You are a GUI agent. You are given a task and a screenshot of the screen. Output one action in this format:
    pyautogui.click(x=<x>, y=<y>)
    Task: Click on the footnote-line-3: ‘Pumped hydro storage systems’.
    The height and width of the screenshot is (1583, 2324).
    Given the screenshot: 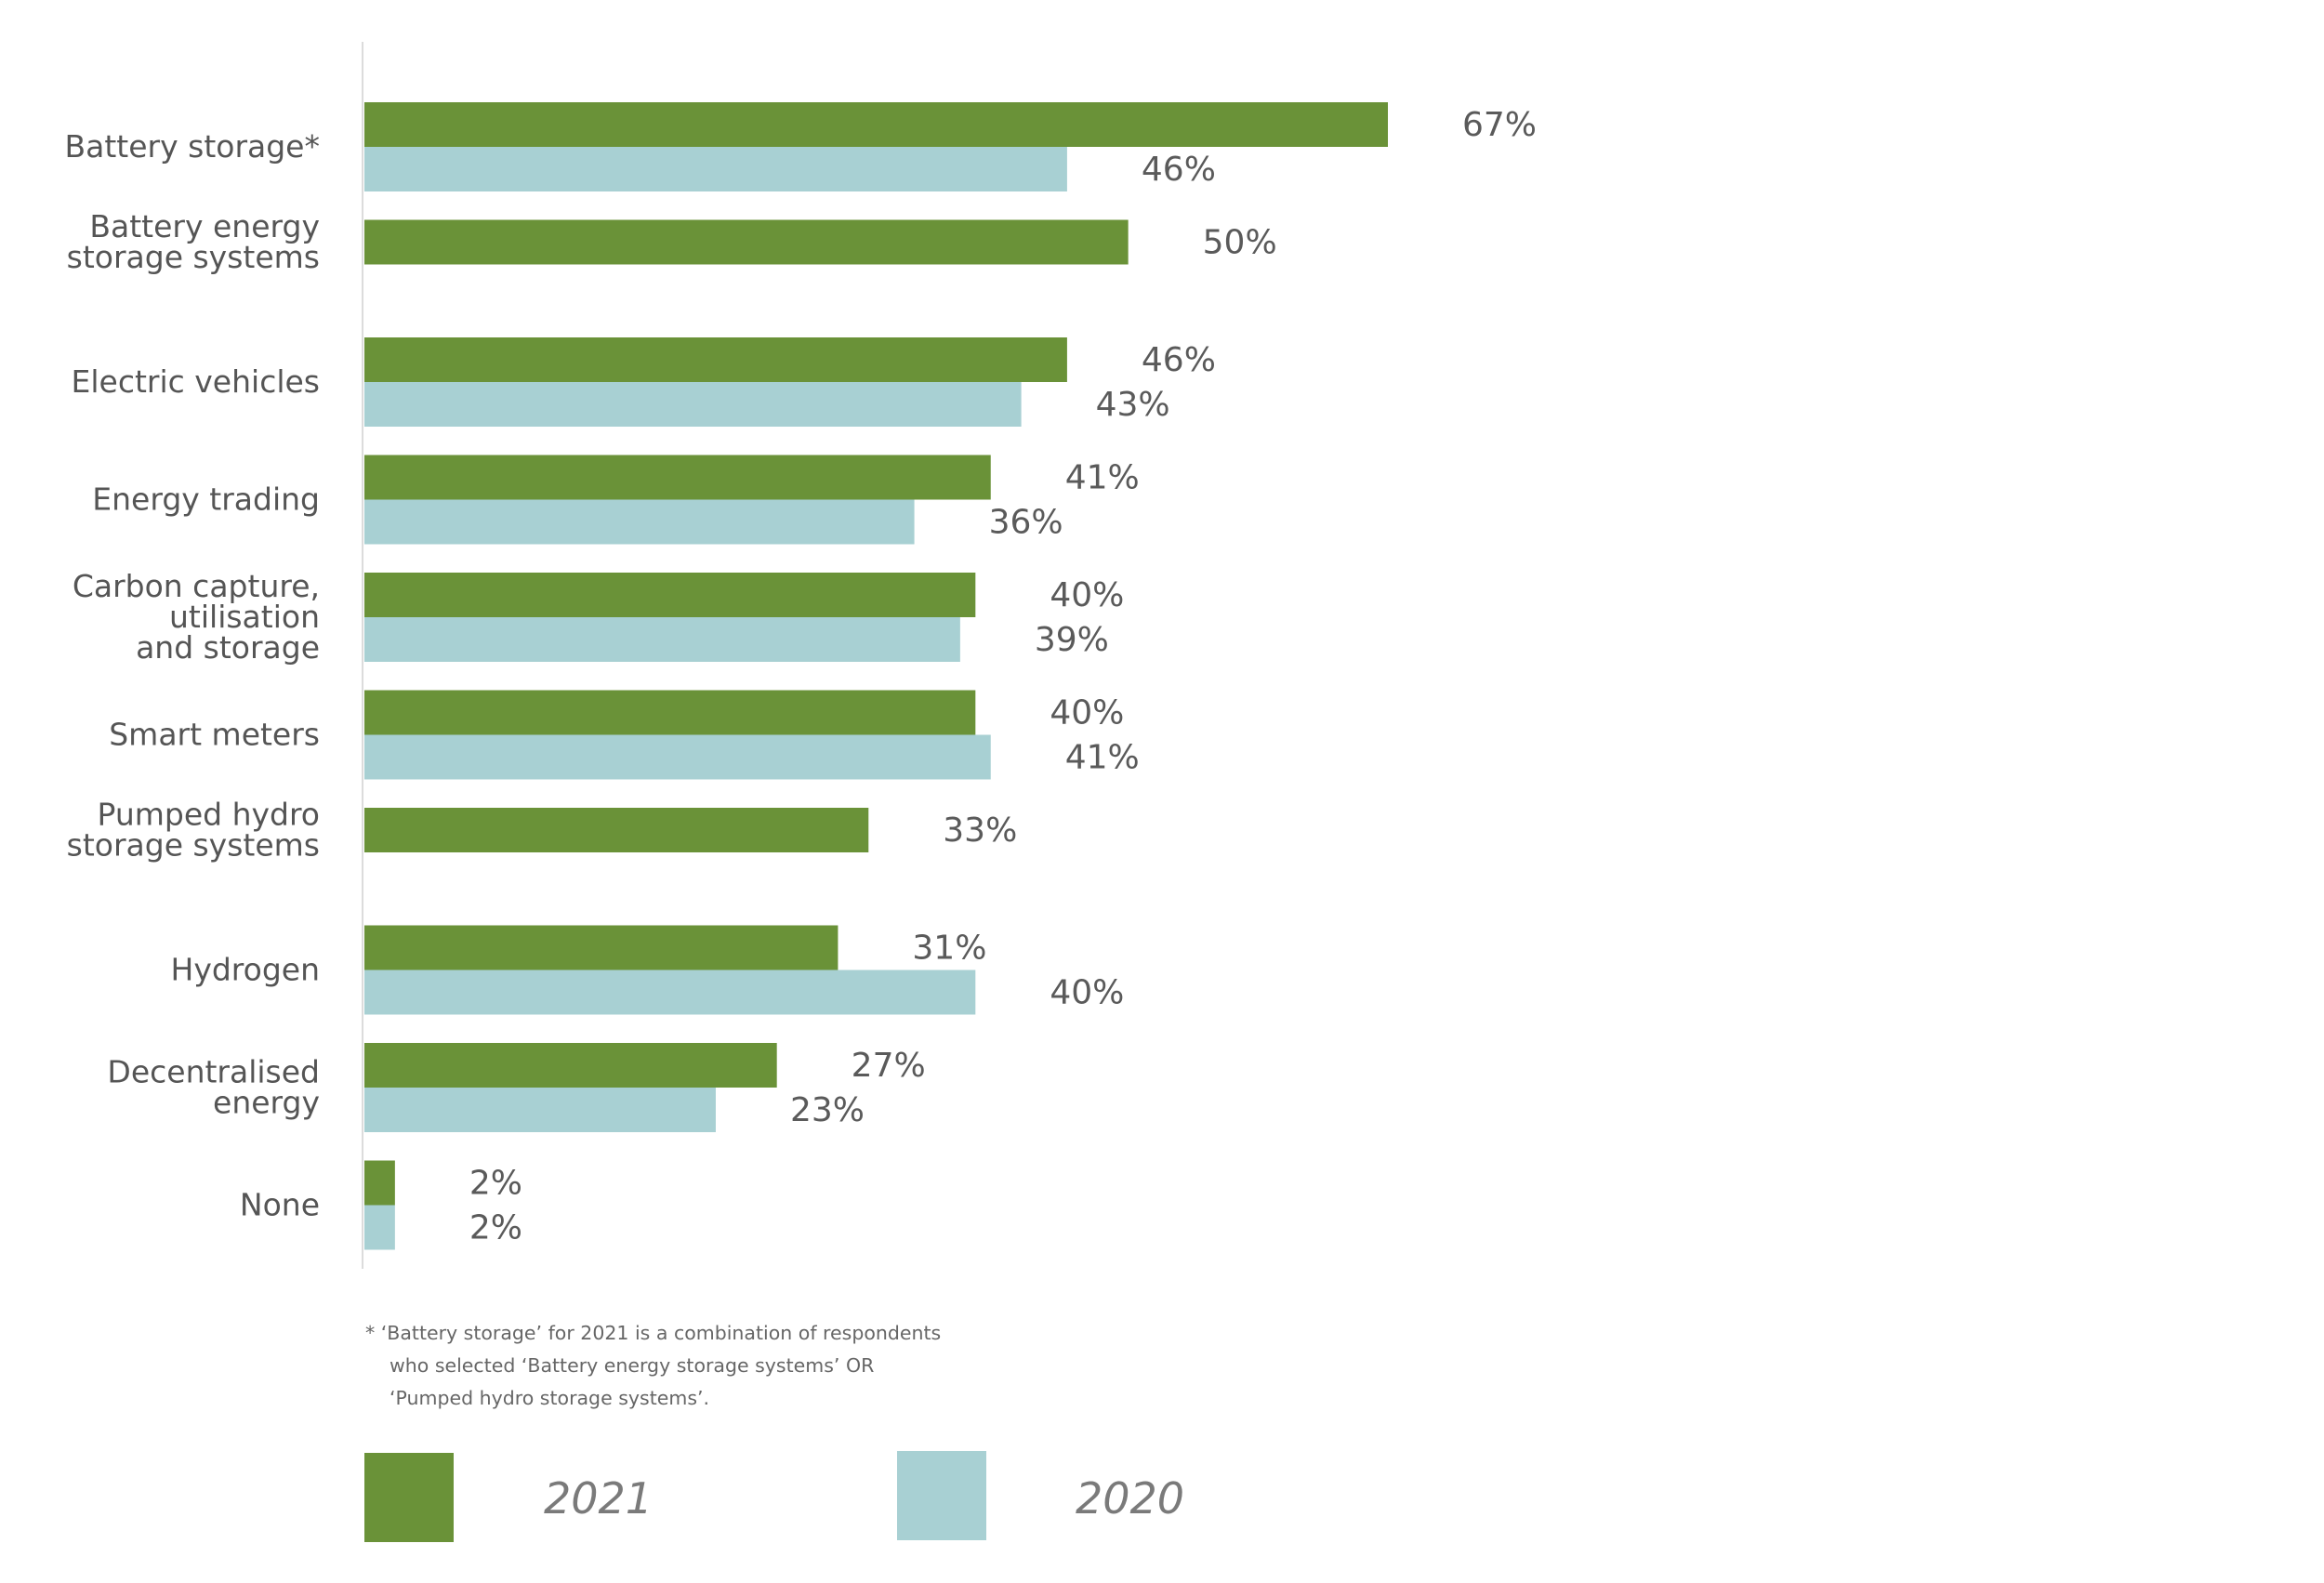 What is the action you would take?
    pyautogui.click(x=549, y=1398)
    